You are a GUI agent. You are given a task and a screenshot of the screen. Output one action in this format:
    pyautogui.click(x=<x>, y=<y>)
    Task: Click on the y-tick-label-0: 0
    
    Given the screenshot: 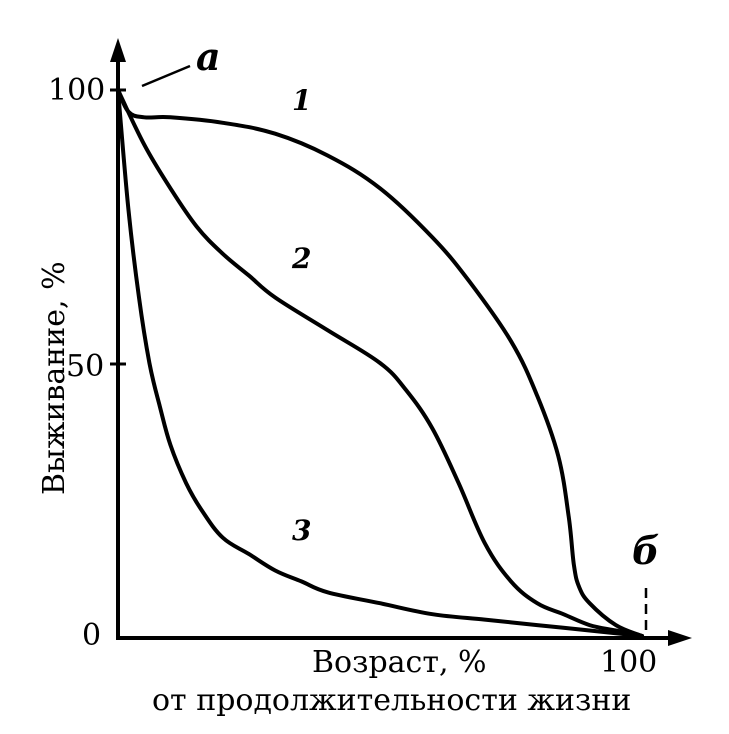 What is the action you would take?
    pyautogui.click(x=91, y=635)
    